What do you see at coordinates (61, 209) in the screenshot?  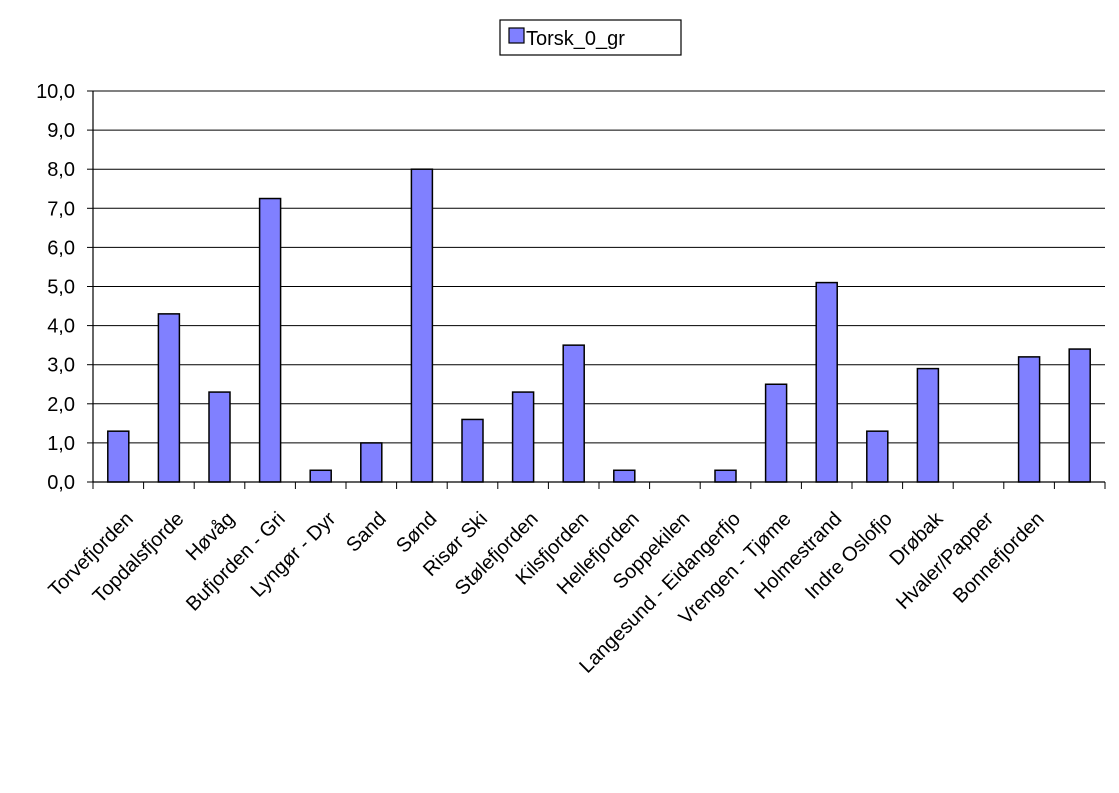 I see `y-tick-label: 7,0` at bounding box center [61, 209].